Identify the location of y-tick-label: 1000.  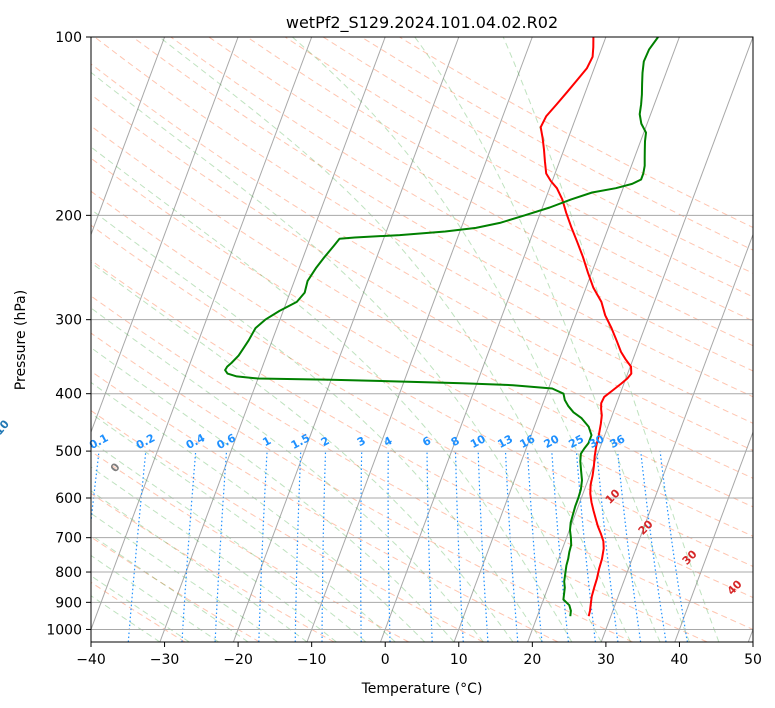
(64, 630).